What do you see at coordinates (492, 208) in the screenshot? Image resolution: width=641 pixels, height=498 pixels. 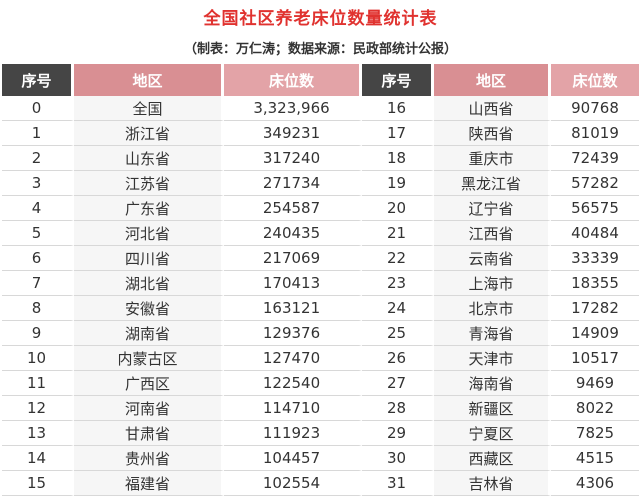 I see `cell-region-right: 辽宁省` at bounding box center [492, 208].